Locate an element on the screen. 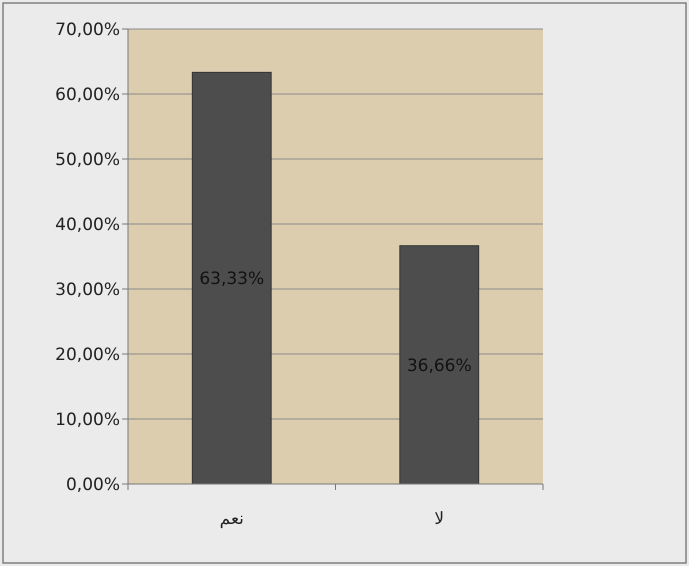 The width and height of the screenshot is (689, 566). y-tick-label: 50,00% is located at coordinates (87, 160).